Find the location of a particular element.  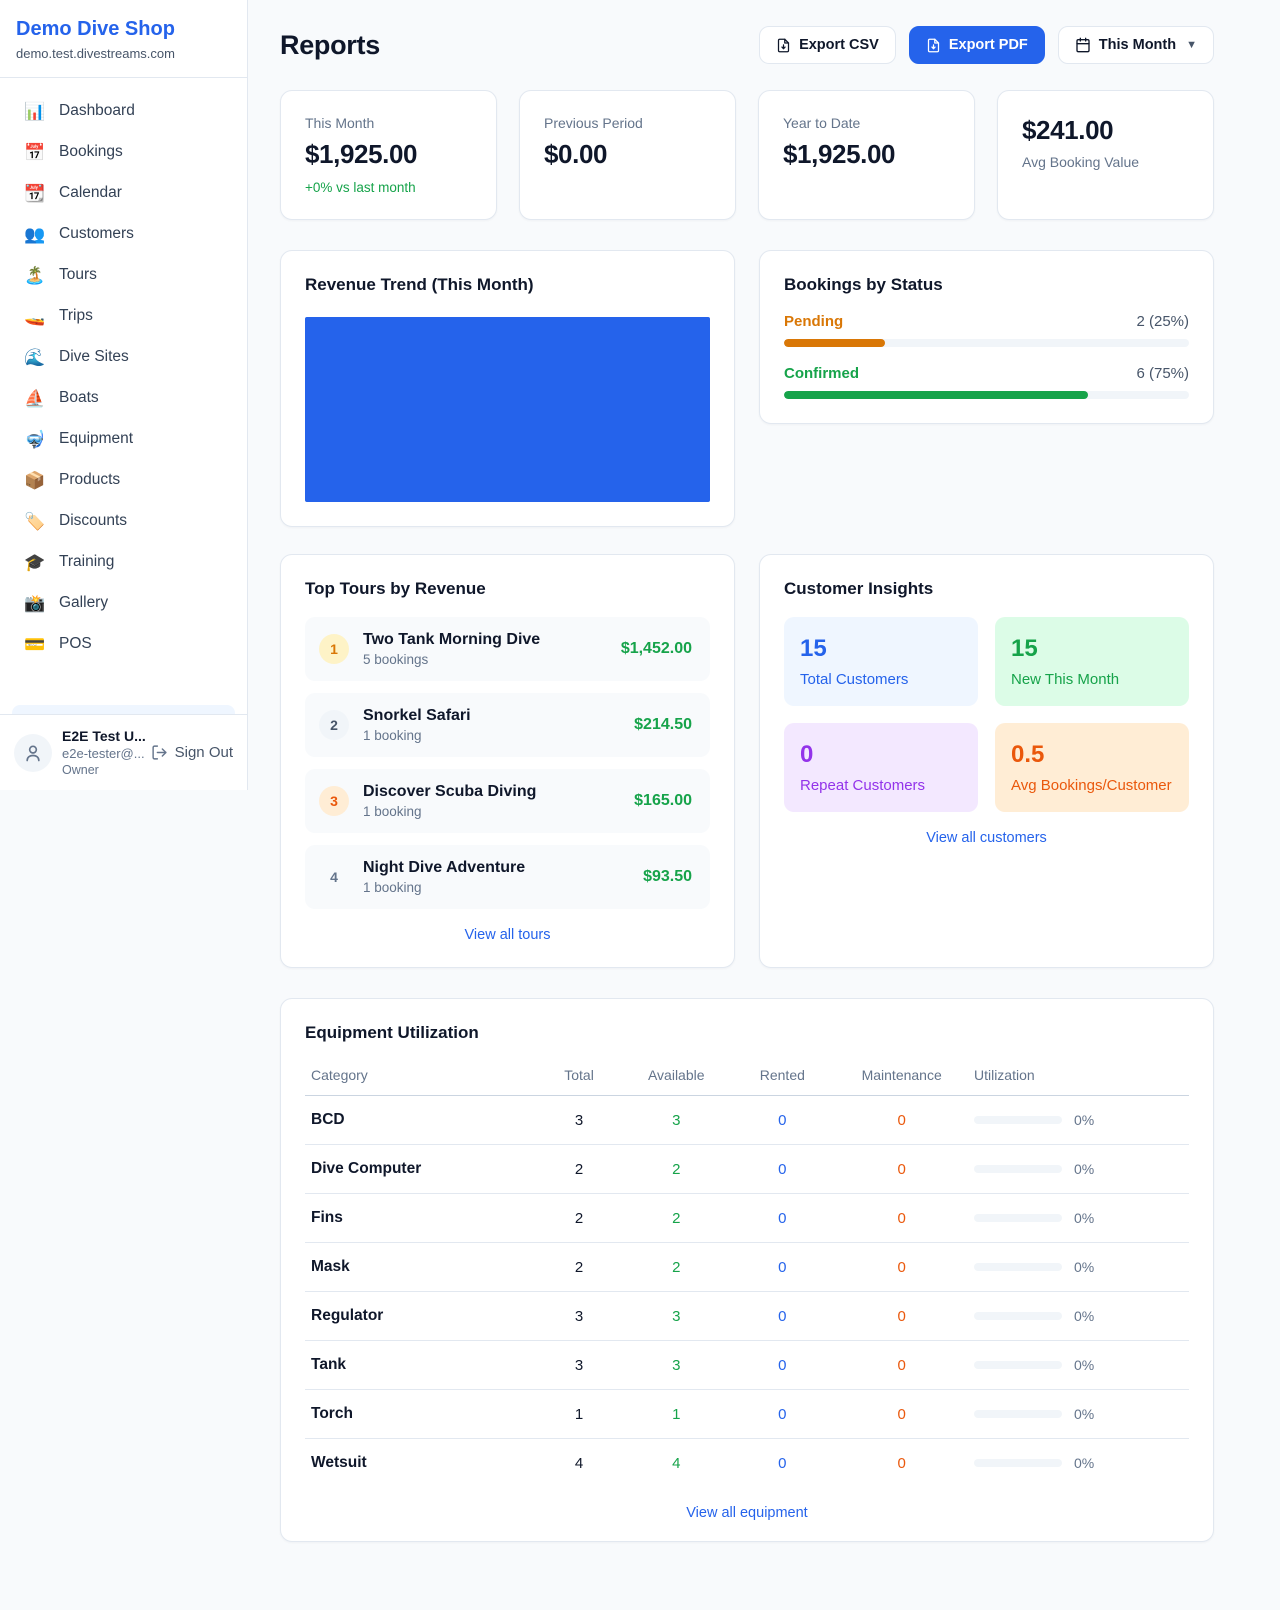

logout-icon is located at coordinates (159, 752).